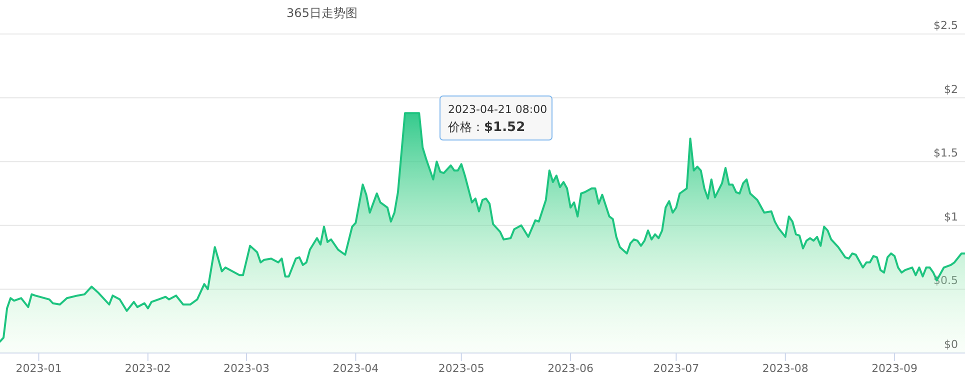 The width and height of the screenshot is (965, 384). I want to click on x-tick-label: 2023-06, so click(571, 368).